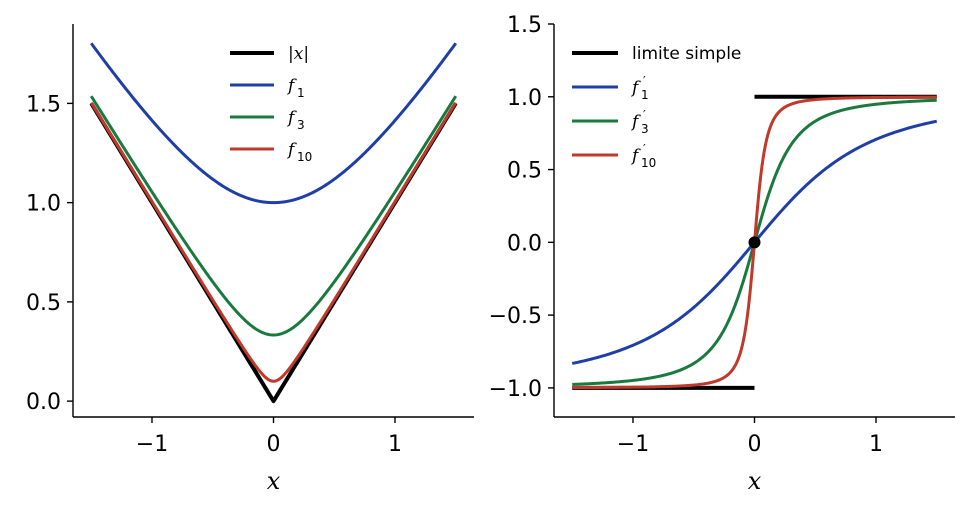 The image size is (971, 510). Describe the element at coordinates (686, 54) in the screenshot. I see `legend-label: limite simple` at that location.